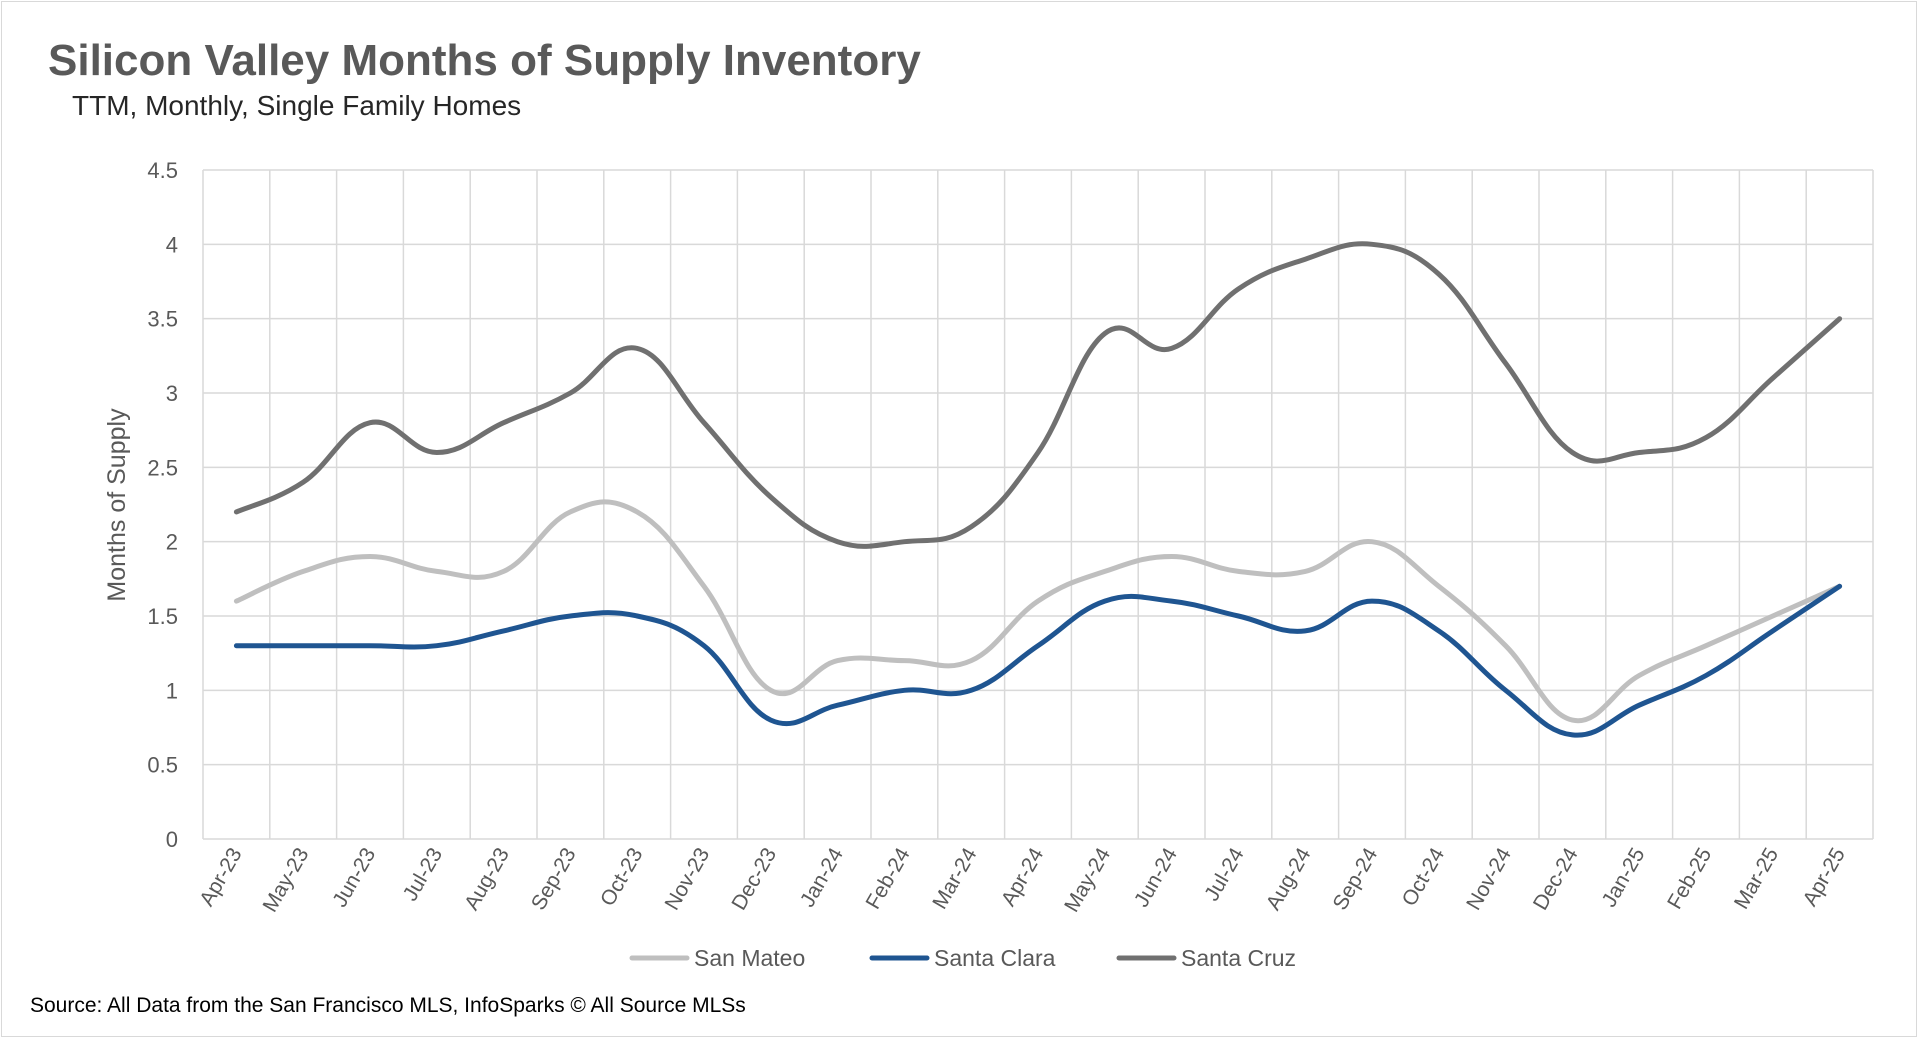  Describe the element at coordinates (162, 467) in the screenshot. I see `y-tick-label: 2.5` at that location.